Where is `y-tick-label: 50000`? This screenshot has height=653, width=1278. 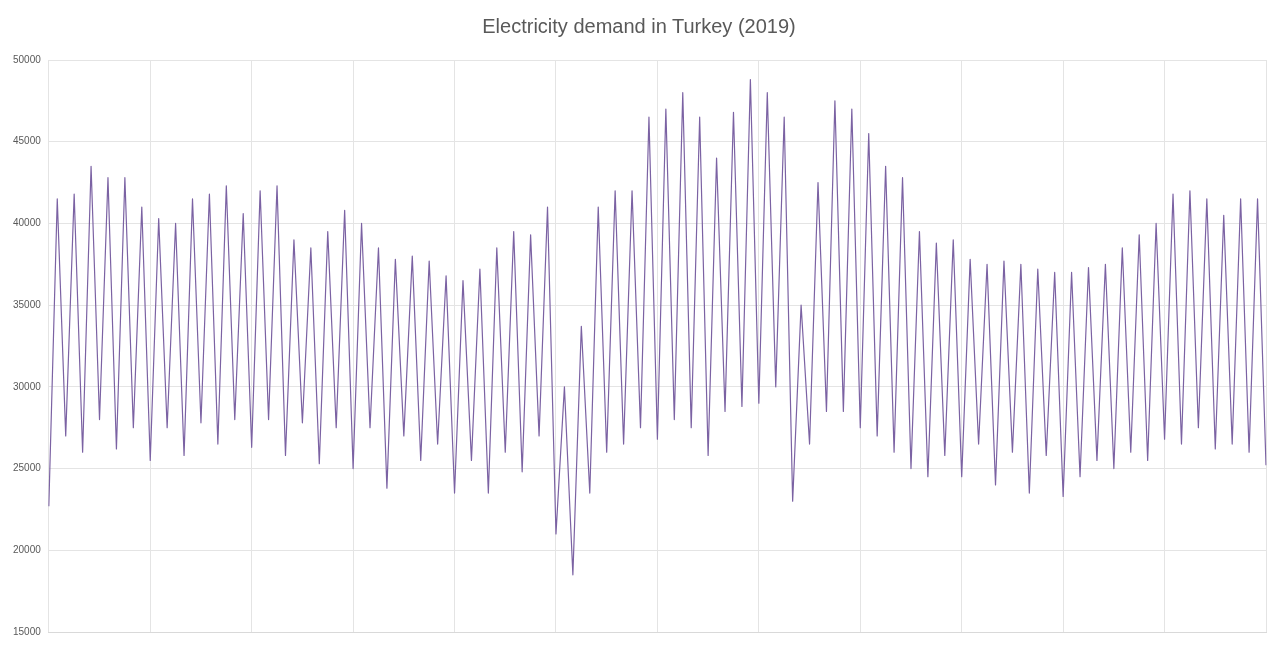 y-tick-label: 50000 is located at coordinates (27, 59).